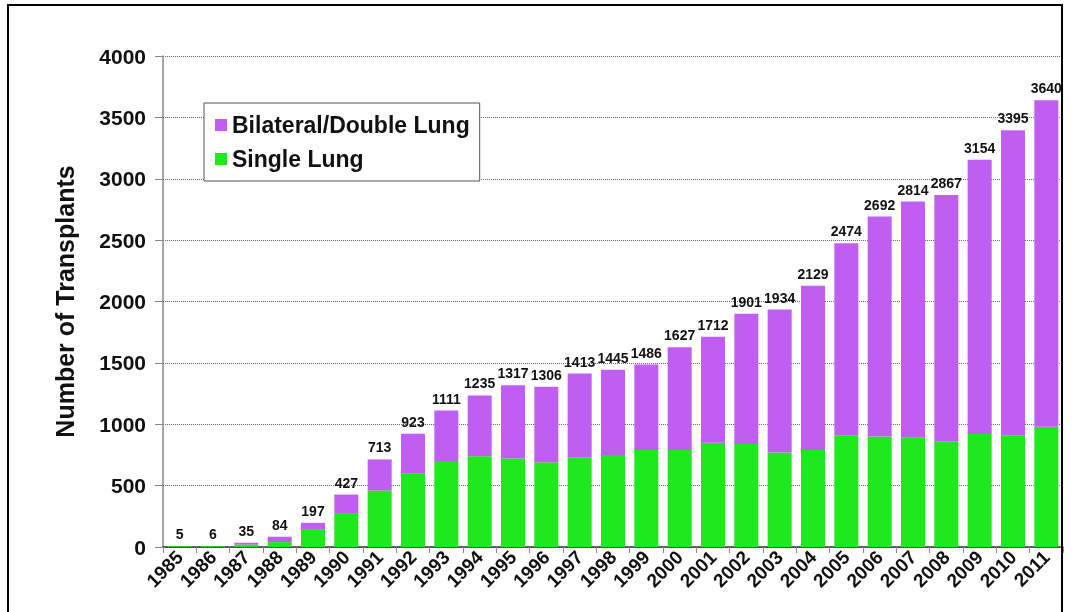 The height and width of the screenshot is (612, 1082). What do you see at coordinates (122, 301) in the screenshot?
I see `y-tick-label: 2000` at bounding box center [122, 301].